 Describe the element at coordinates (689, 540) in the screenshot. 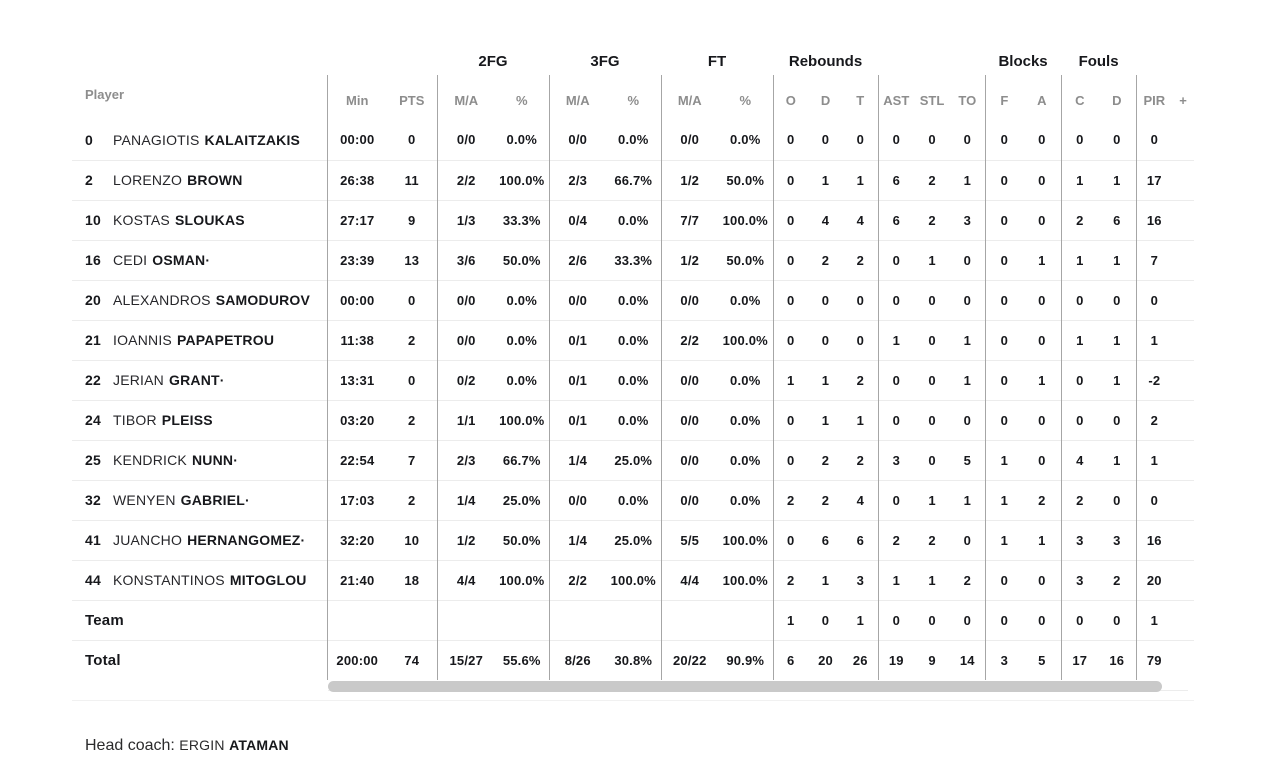

I see `ft-ma-cell: 5/5` at that location.